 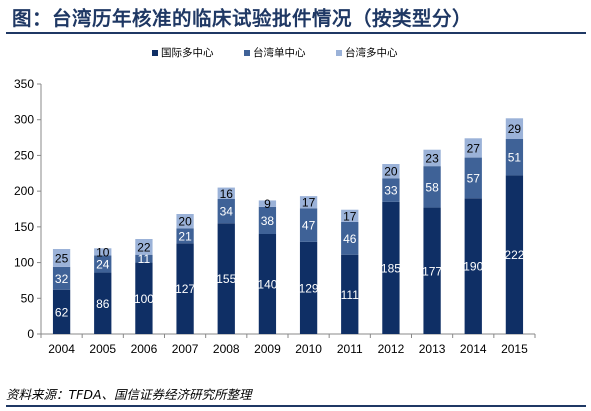 I want to click on data-label: 21, so click(x=185, y=236).